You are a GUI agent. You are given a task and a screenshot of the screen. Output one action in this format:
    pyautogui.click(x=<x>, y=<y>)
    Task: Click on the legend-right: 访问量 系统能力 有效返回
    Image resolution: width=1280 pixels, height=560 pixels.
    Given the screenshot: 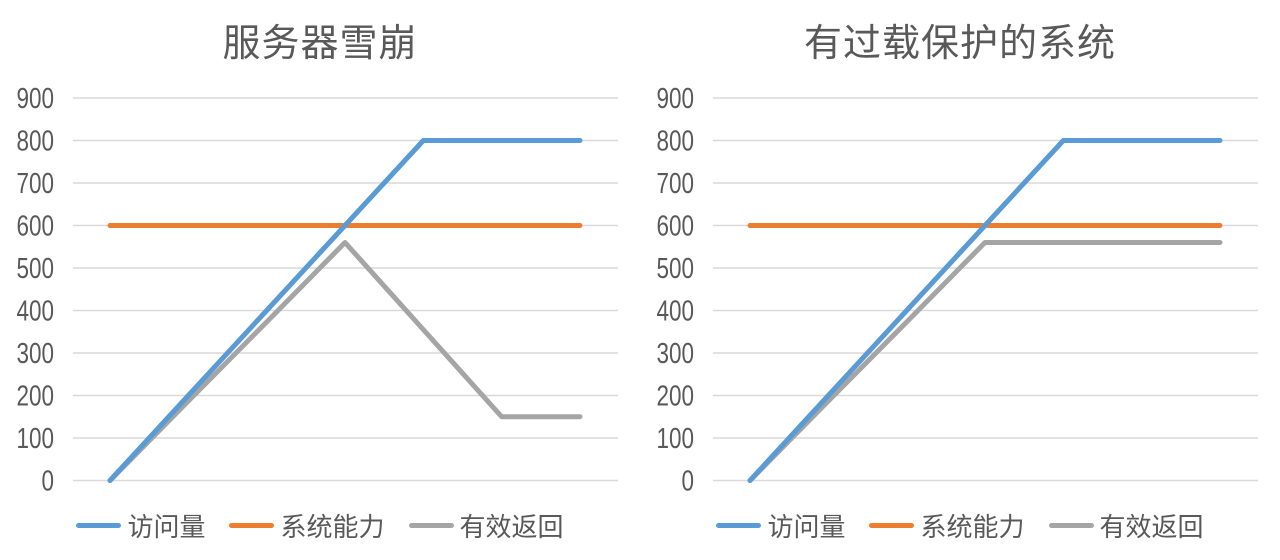 What is the action you would take?
    pyautogui.click(x=960, y=525)
    